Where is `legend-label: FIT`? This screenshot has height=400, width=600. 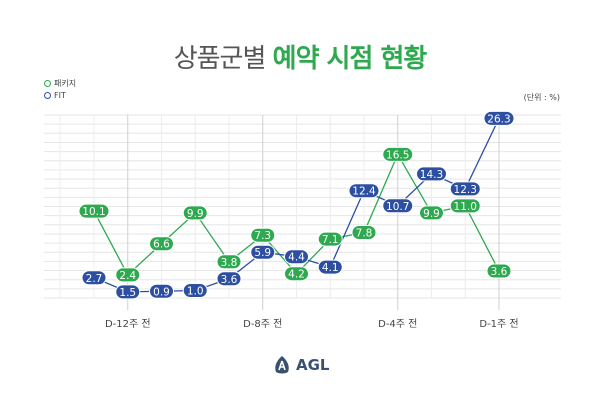 legend-label: FIT is located at coordinates (60, 95).